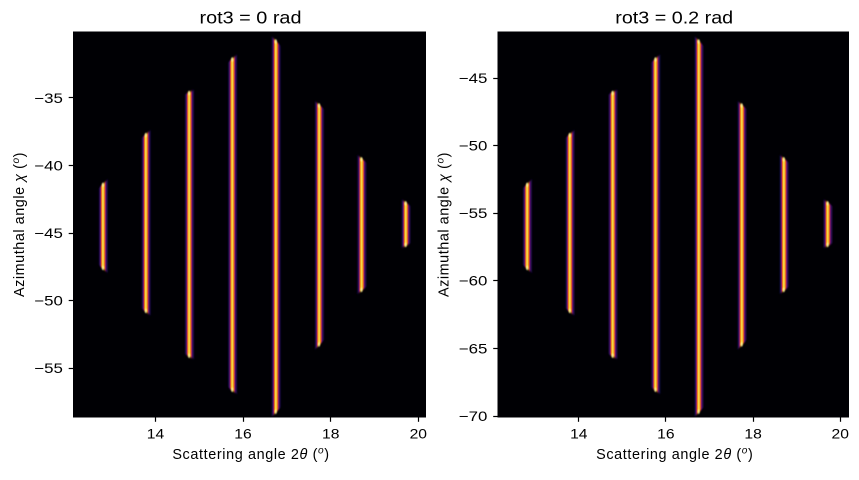 Image resolution: width=859 pixels, height=480 pixels. Describe the element at coordinates (473, 348) in the screenshot. I see `svg-text: −65` at that location.